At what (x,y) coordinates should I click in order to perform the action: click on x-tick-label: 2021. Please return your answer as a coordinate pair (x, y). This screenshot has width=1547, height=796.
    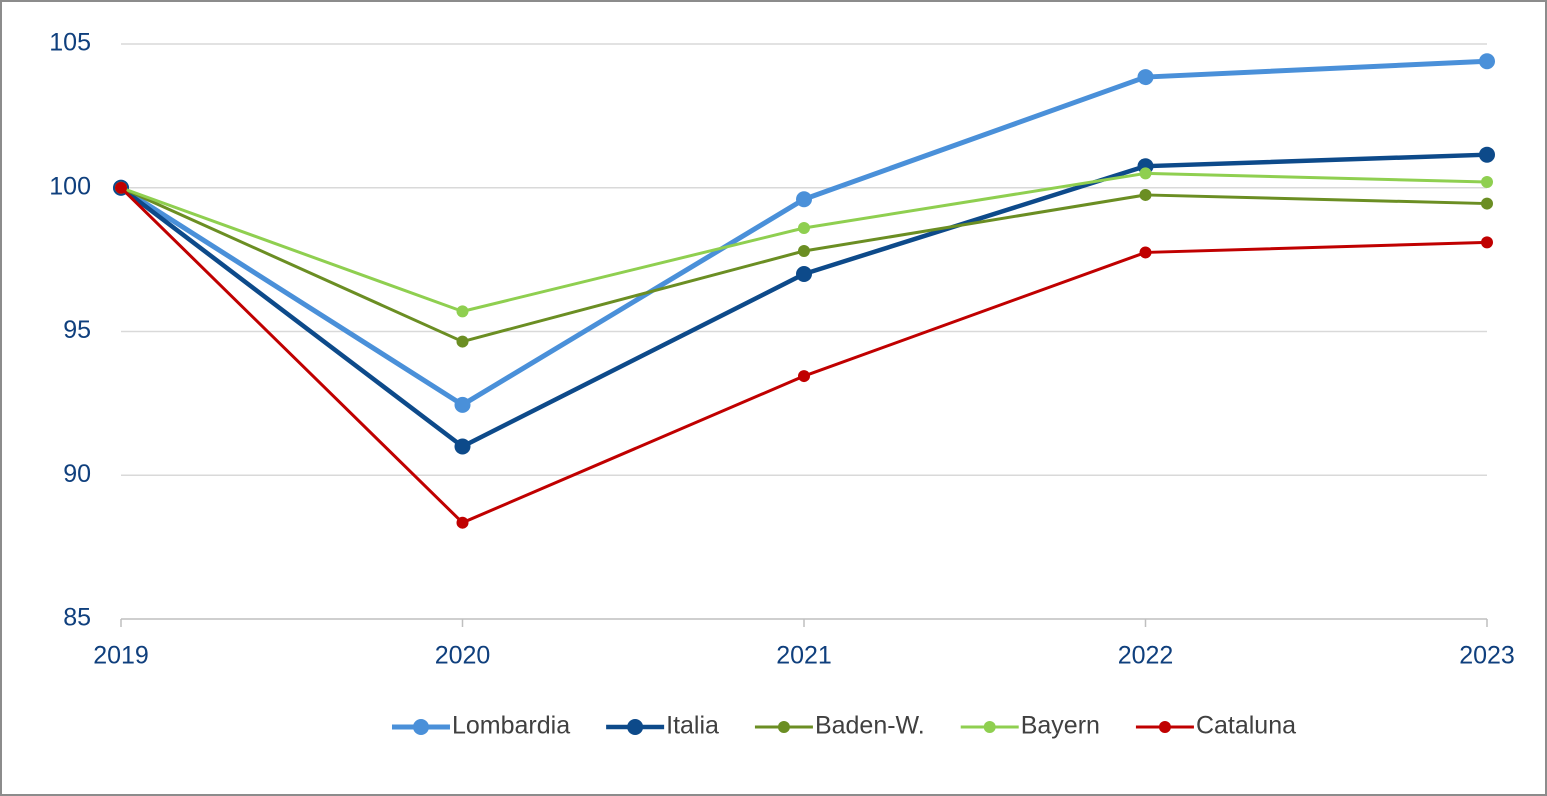
    Looking at the image, I should click on (804, 656).